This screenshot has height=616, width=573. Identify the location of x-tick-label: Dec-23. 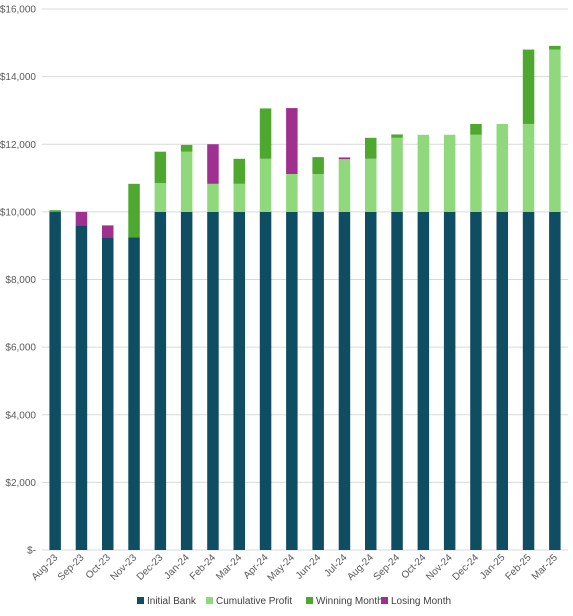
(150, 567).